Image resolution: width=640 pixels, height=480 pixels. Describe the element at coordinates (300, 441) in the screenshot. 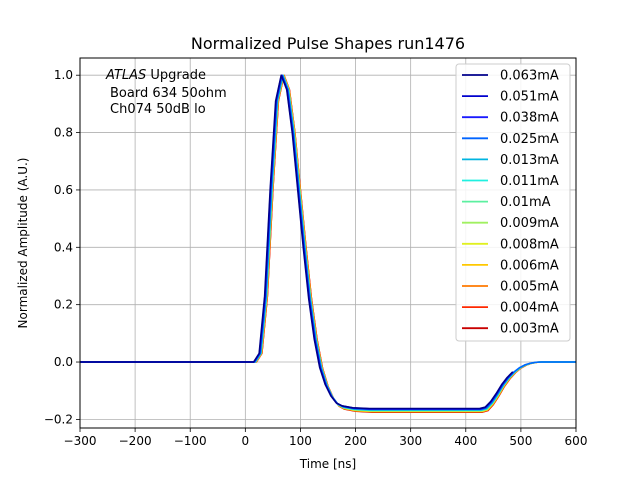

I see `x-tick-label: 100` at that location.